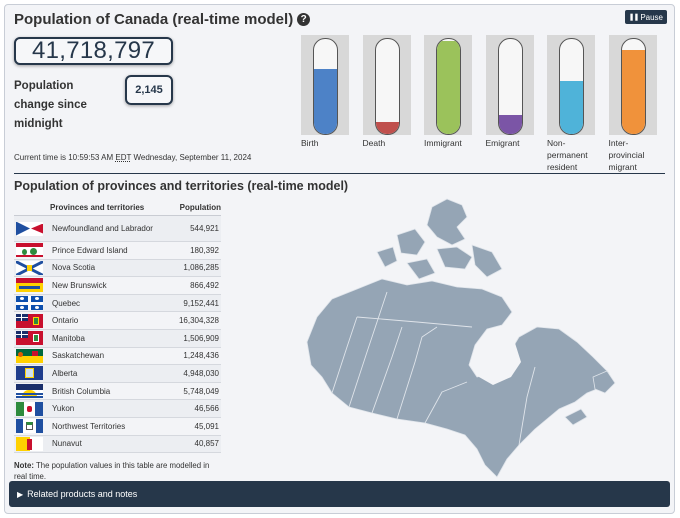 This screenshot has width=680, height=518. What do you see at coordinates (443, 143) in the screenshot?
I see `tube-label: Immigrant` at bounding box center [443, 143].